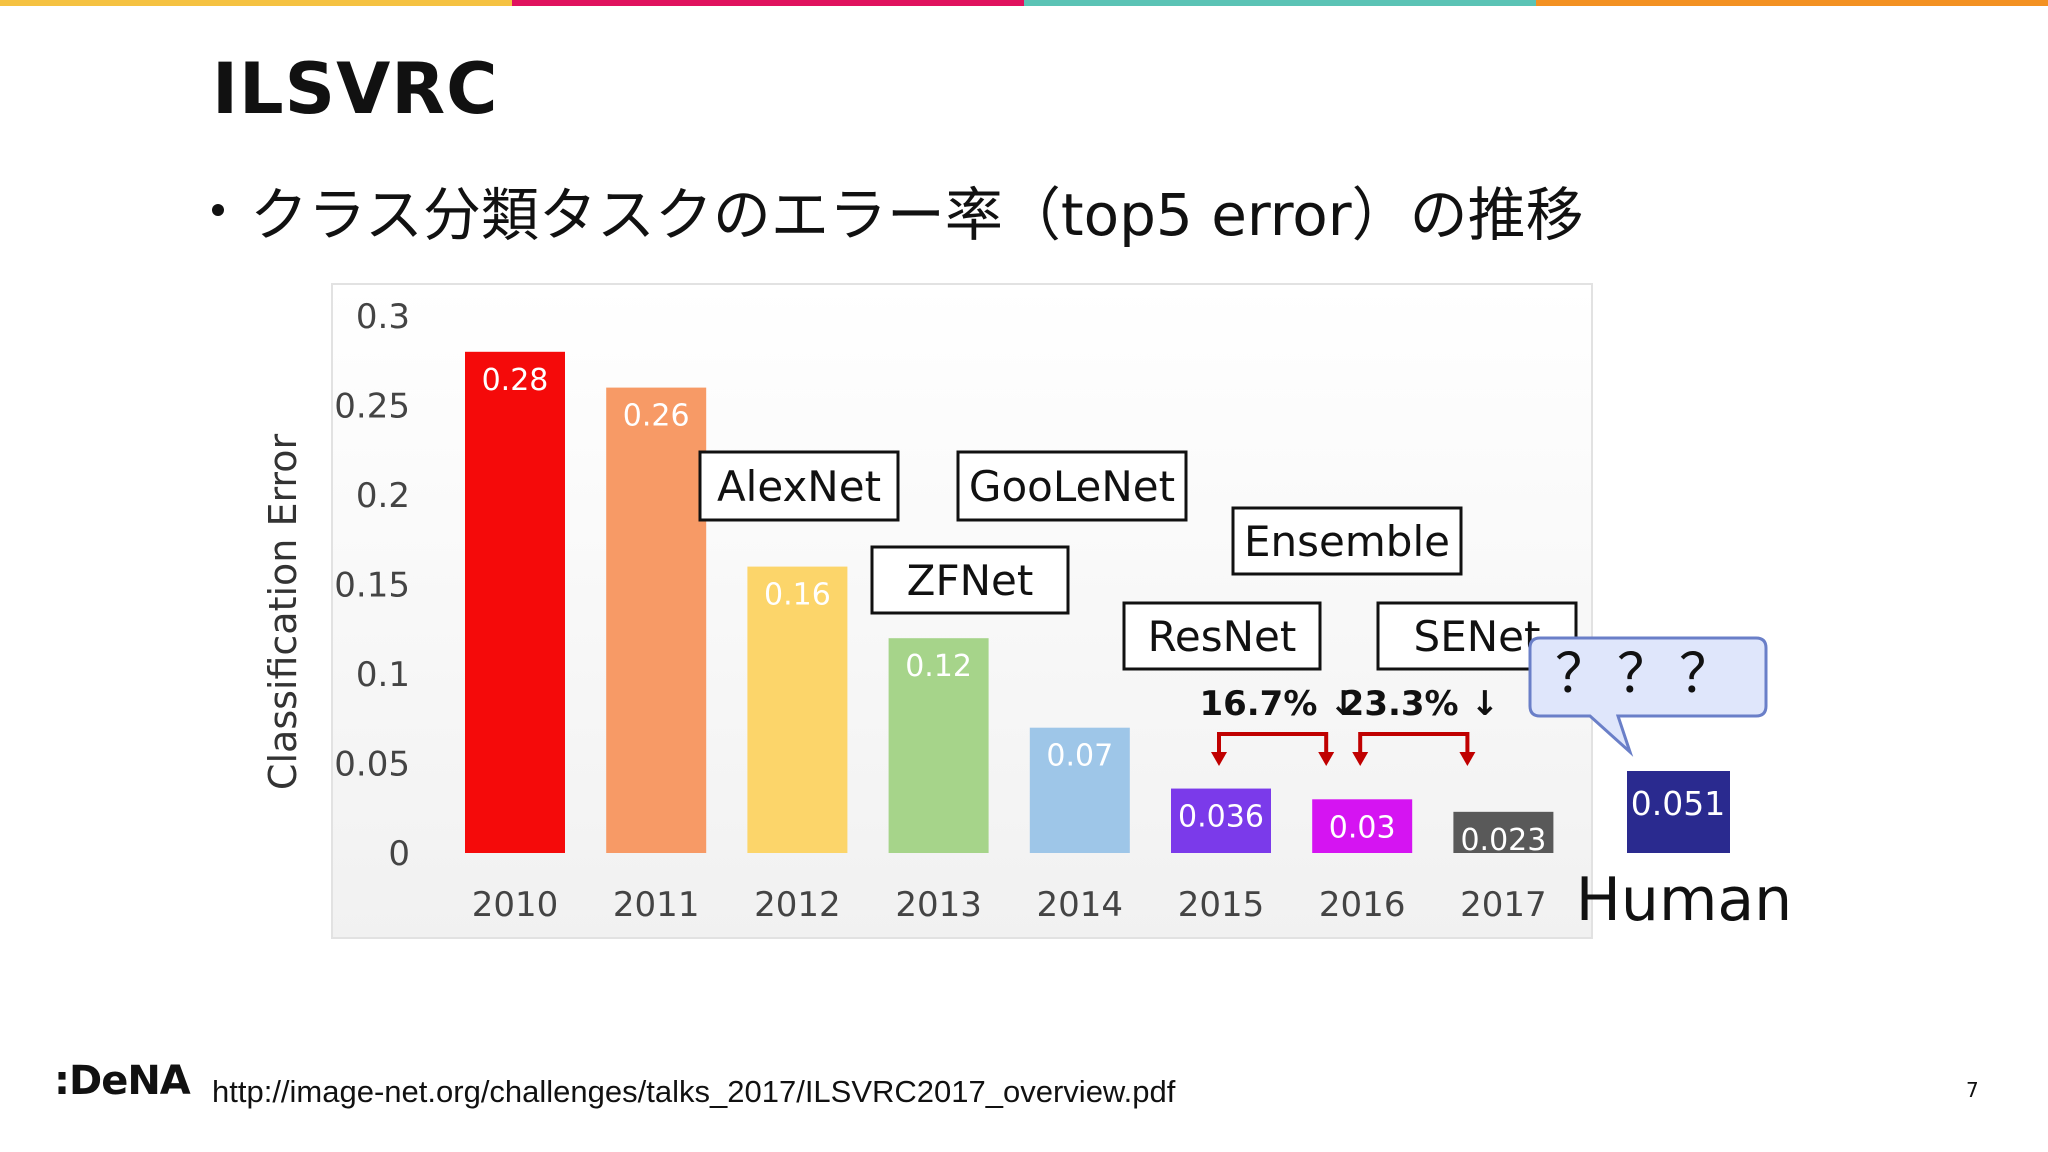  I want to click on annotation-label: AlexNet, so click(799, 486).